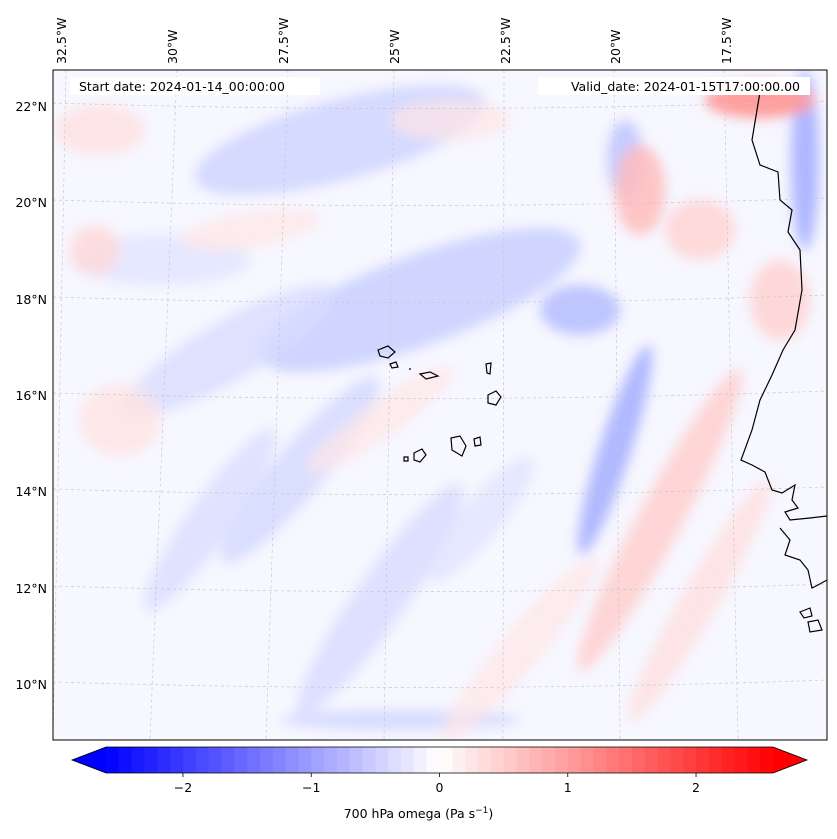 Image resolution: width=837 pixels, height=839 pixels. I want to click on colorbar-tick-label: 2, so click(696, 787).